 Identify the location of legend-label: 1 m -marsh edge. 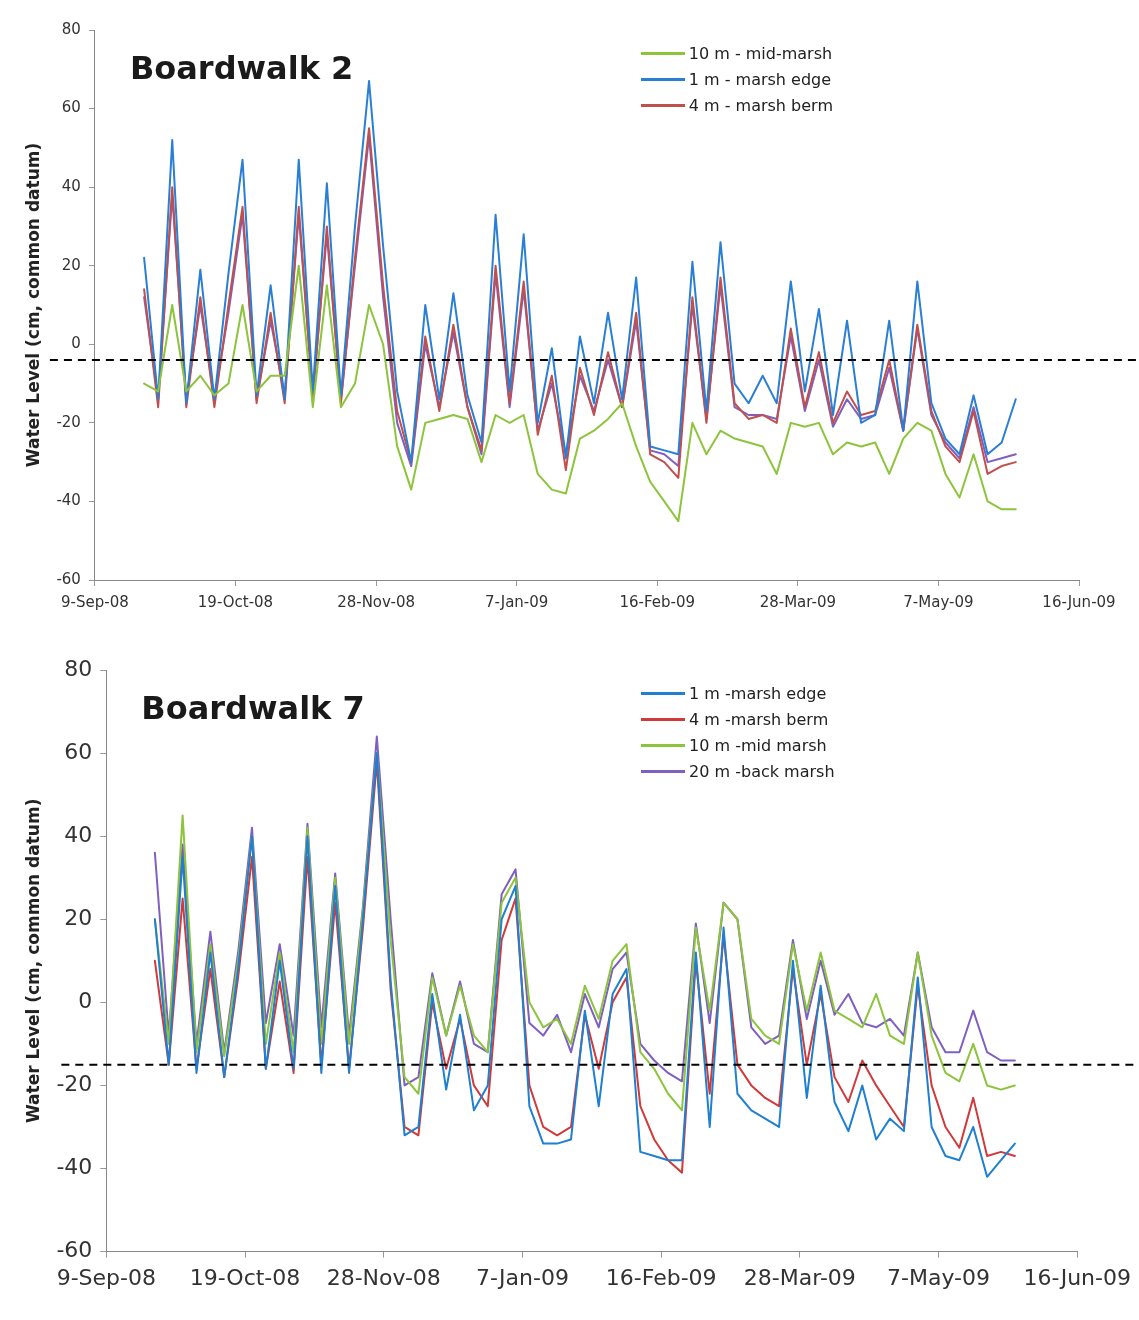
(758, 693).